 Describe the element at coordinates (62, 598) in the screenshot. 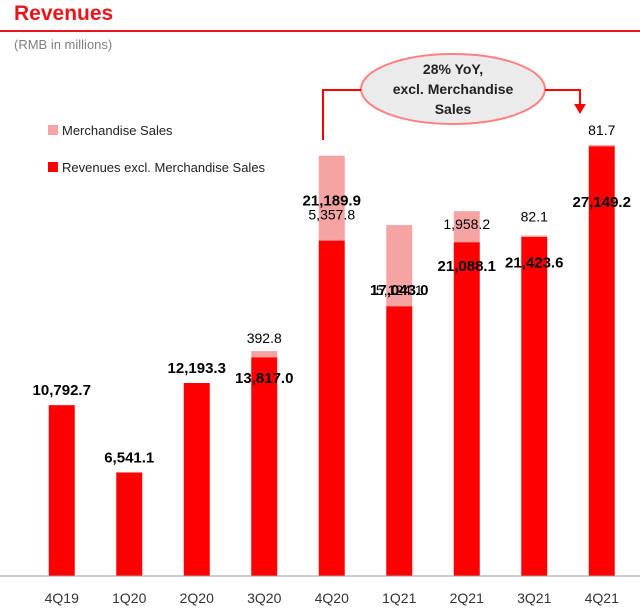

I see `tick-4q19: 4Q19` at that location.